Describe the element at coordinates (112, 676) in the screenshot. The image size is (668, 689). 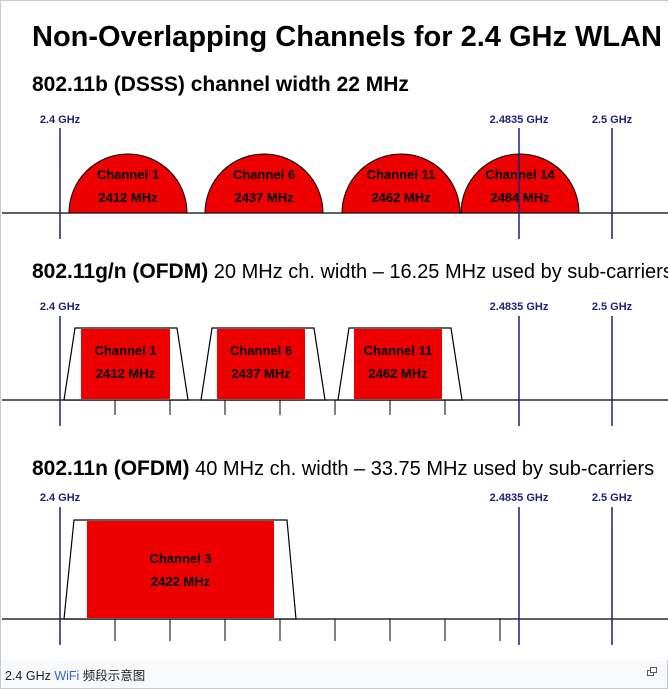
I see `caption-suffix: 频段示意图` at that location.